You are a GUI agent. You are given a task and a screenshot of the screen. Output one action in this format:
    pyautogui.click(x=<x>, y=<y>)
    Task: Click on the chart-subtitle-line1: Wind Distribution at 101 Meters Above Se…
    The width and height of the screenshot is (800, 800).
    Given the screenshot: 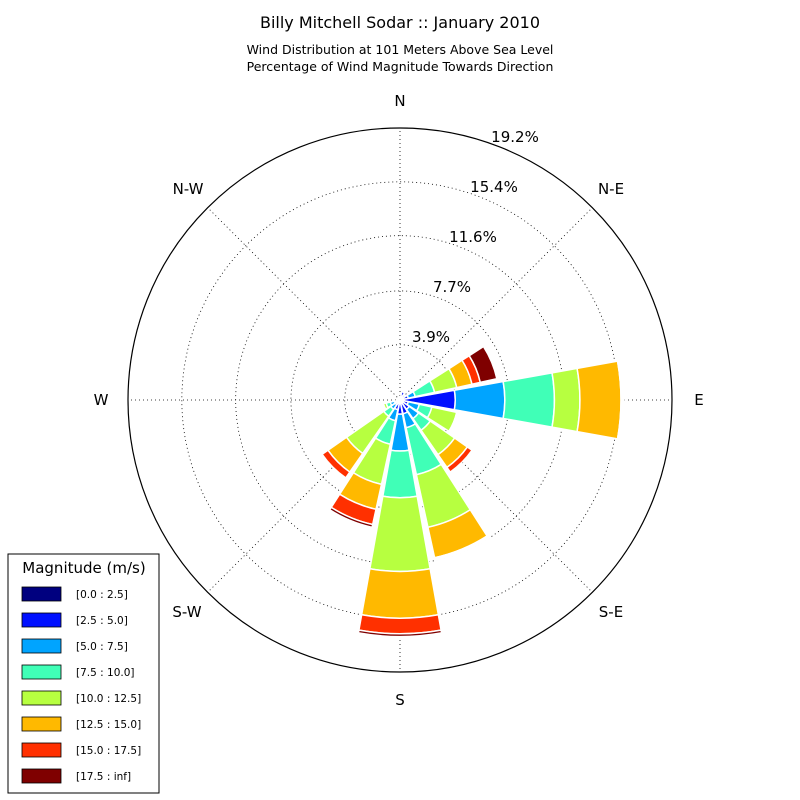 What is the action you would take?
    pyautogui.click(x=400, y=49)
    